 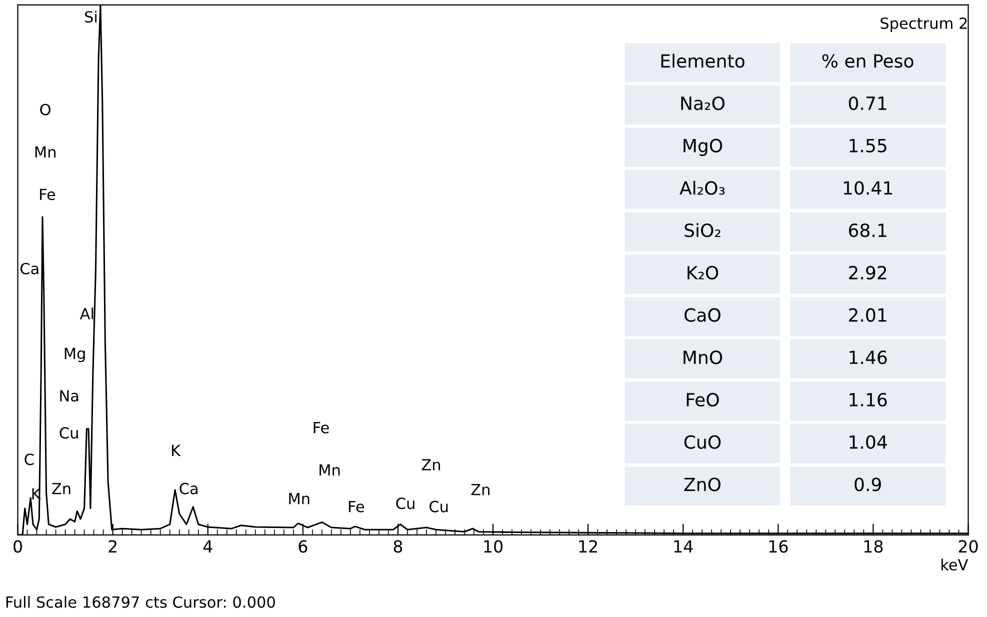 I want to click on x-tick-label: 12, so click(x=588, y=546).